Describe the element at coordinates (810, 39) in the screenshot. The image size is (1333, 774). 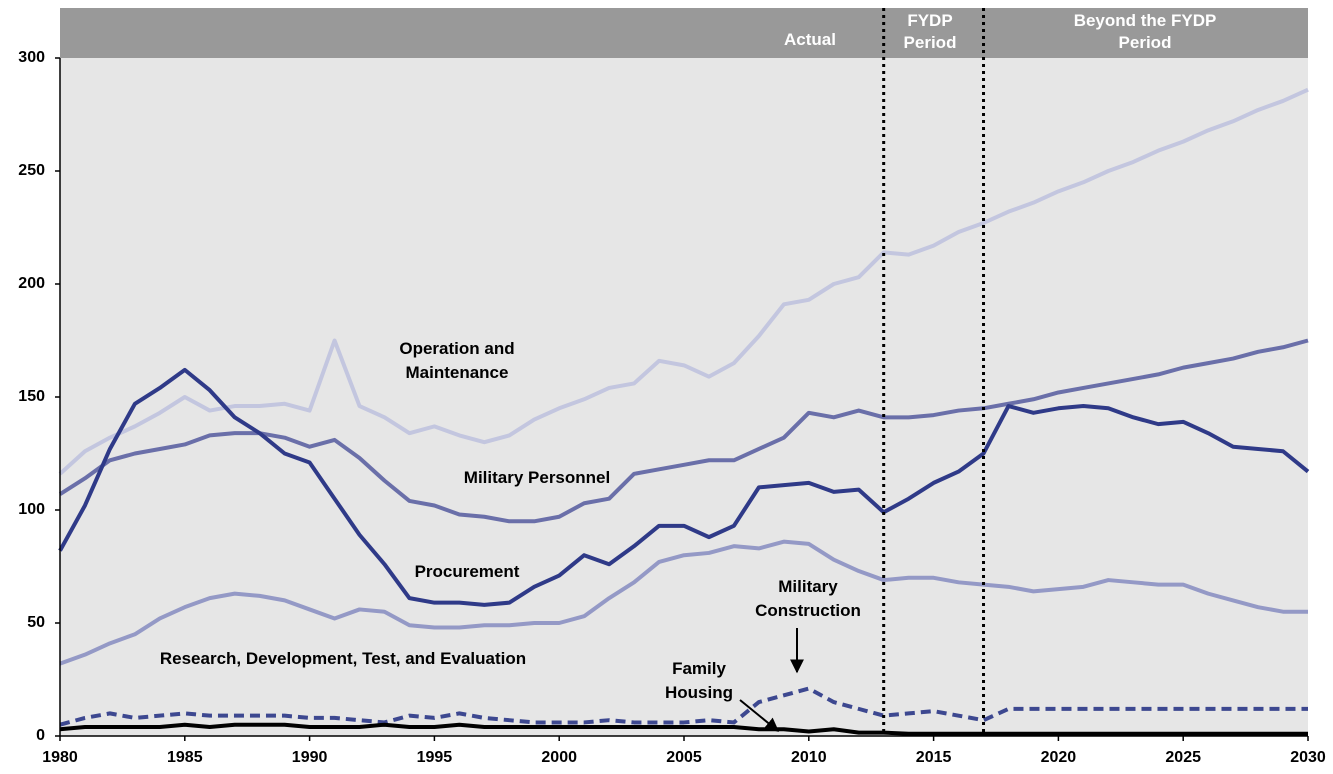
I see `period-label: Actual` at that location.